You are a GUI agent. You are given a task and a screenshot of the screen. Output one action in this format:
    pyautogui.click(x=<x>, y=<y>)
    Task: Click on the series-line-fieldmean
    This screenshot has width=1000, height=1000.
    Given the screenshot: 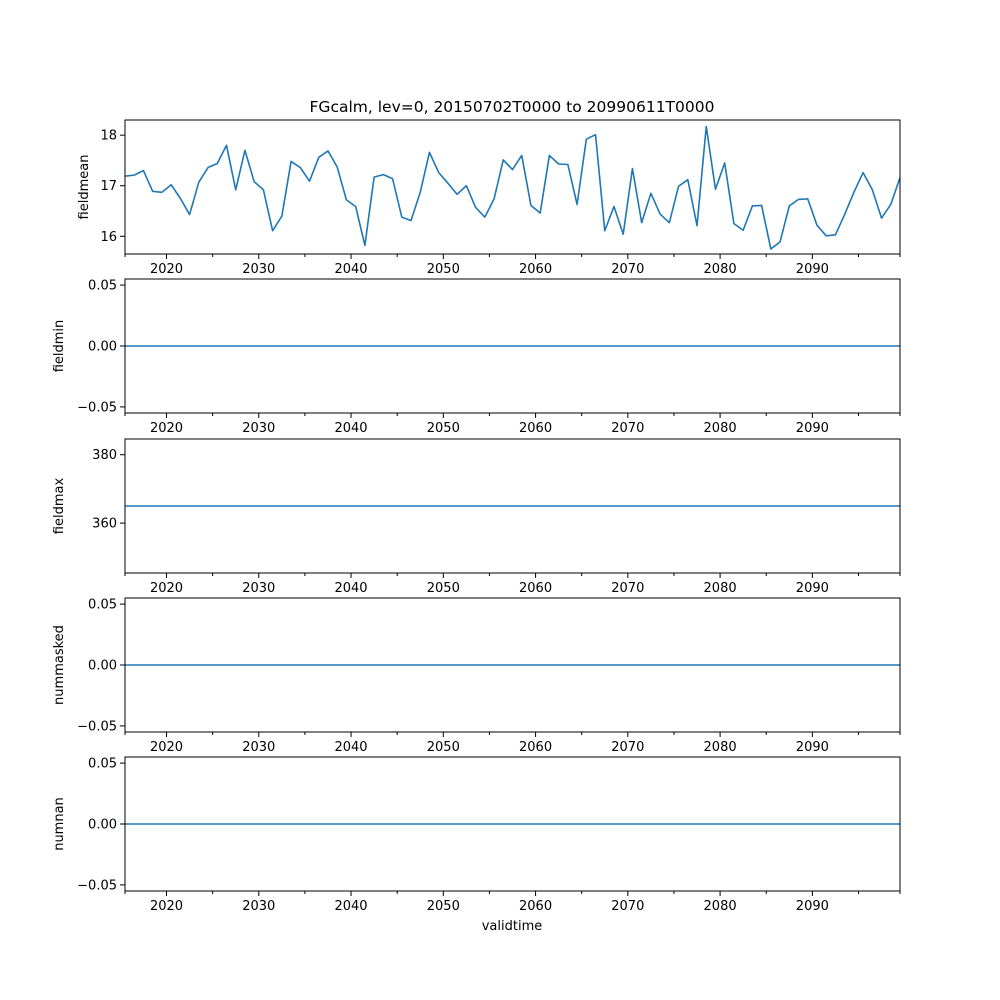 What is the action you would take?
    pyautogui.click(x=512, y=187)
    